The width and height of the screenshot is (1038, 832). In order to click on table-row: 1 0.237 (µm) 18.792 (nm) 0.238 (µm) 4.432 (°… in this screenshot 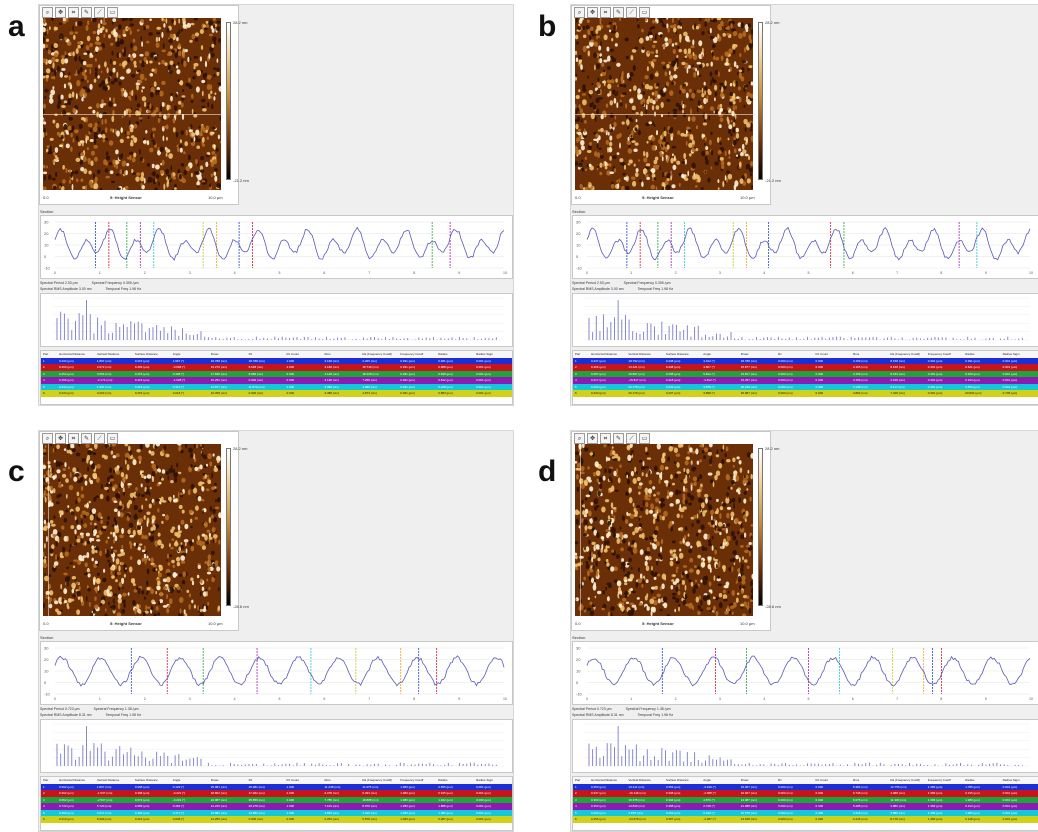, I will do `click(805, 360)`.